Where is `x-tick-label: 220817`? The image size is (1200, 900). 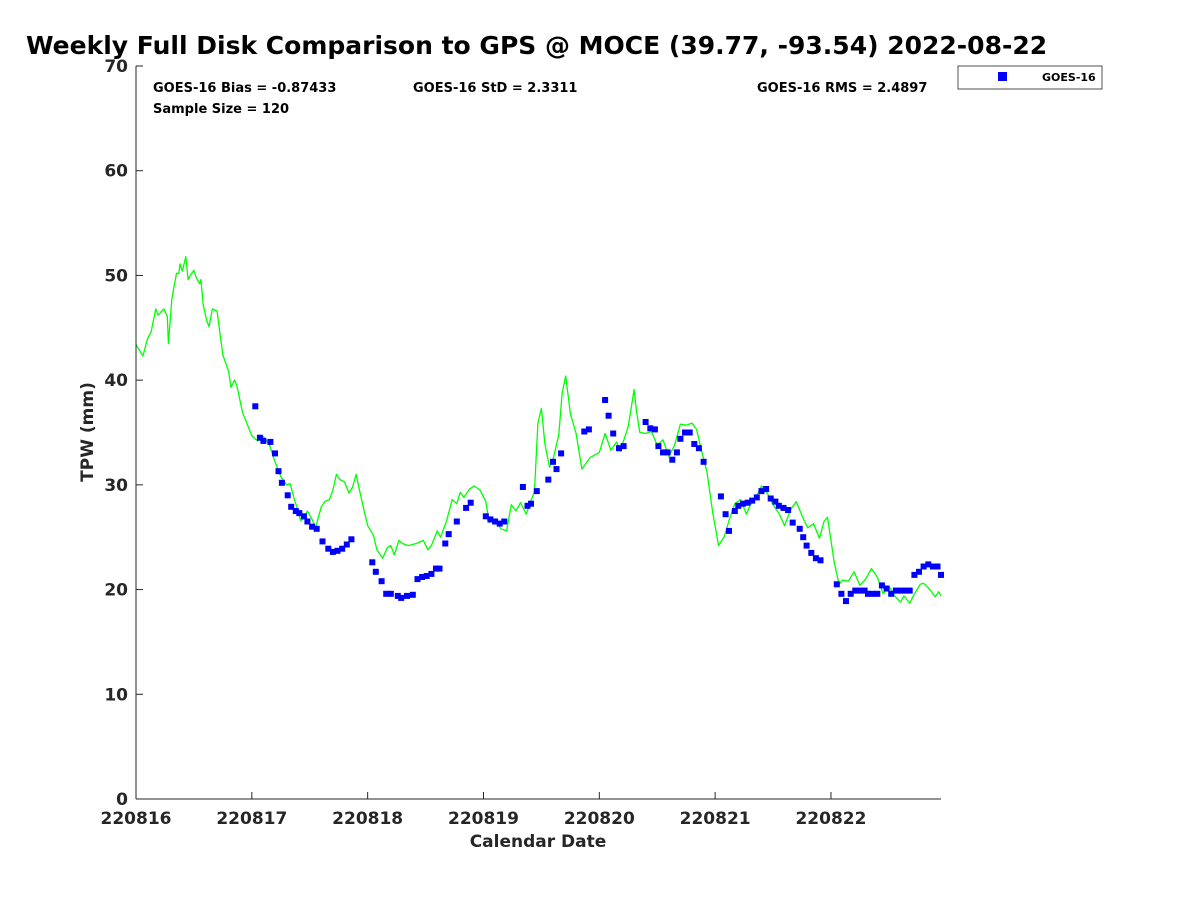 x-tick-label: 220817 is located at coordinates (251, 819).